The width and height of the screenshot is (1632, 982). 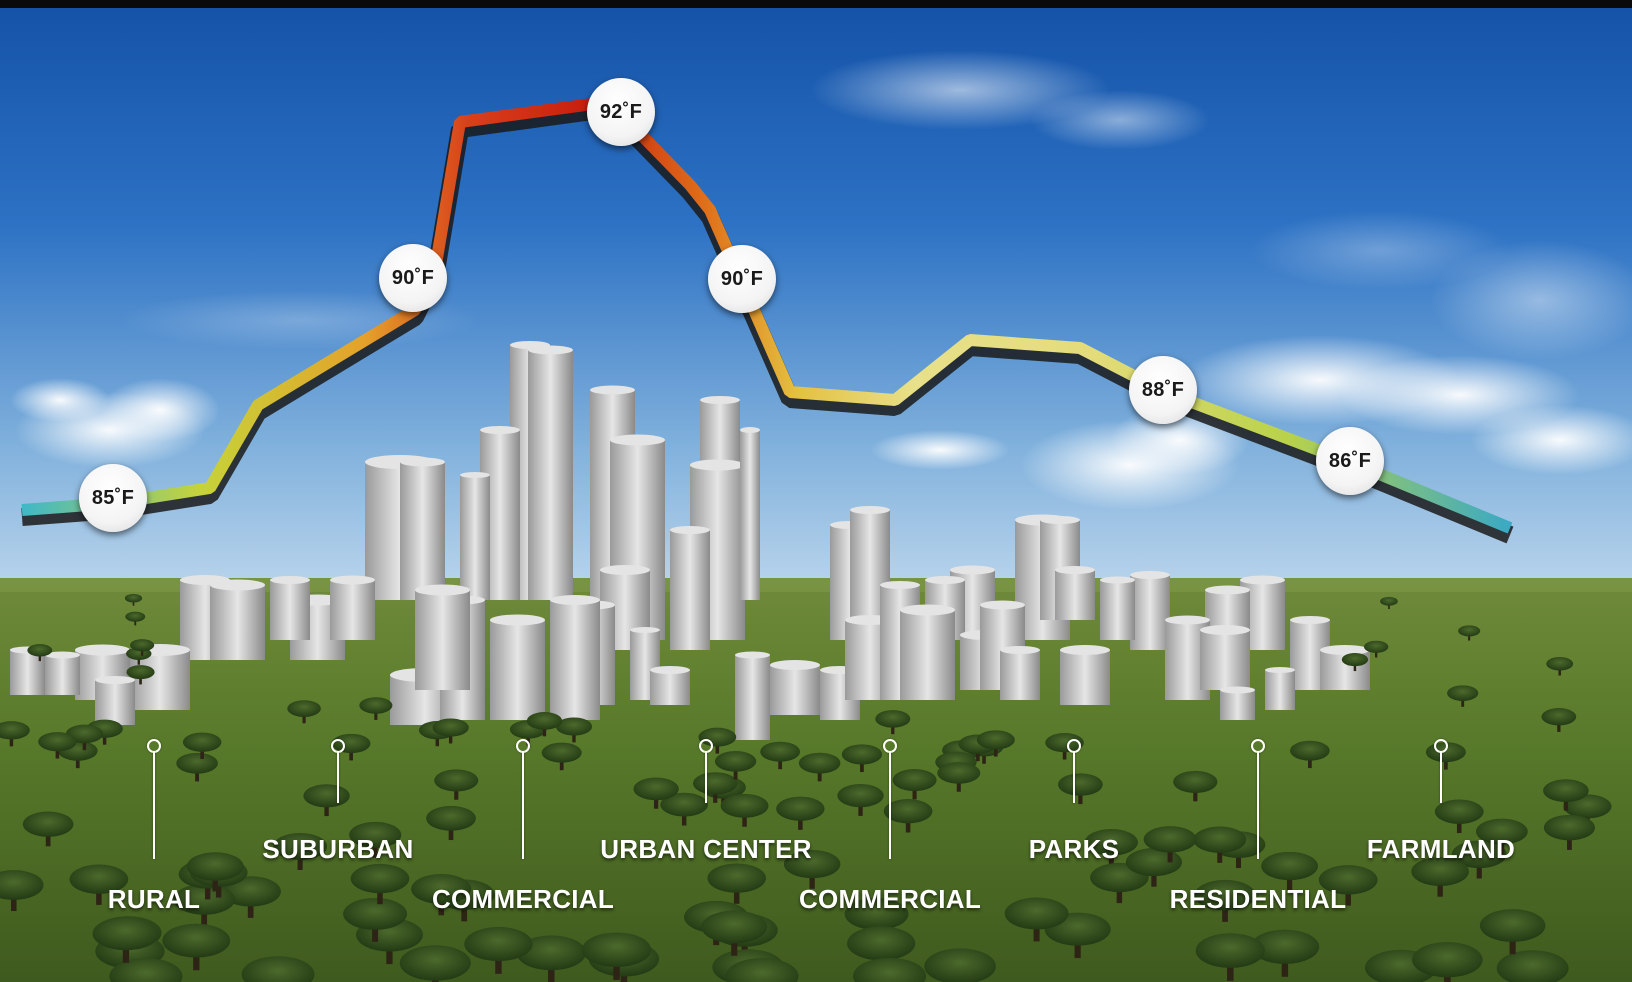 What do you see at coordinates (338, 849) in the screenshot?
I see `zone-label-suburban: SUBURBAN` at bounding box center [338, 849].